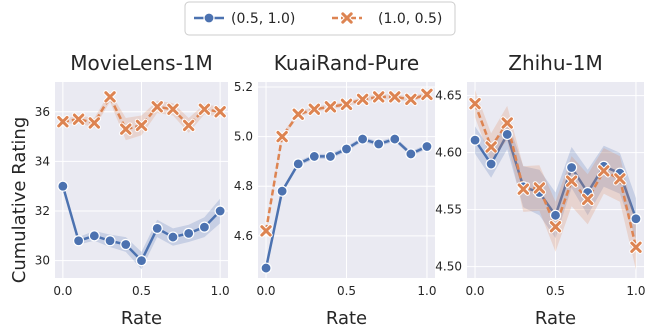  I want to click on y-tick-label: 32, so click(42, 211).